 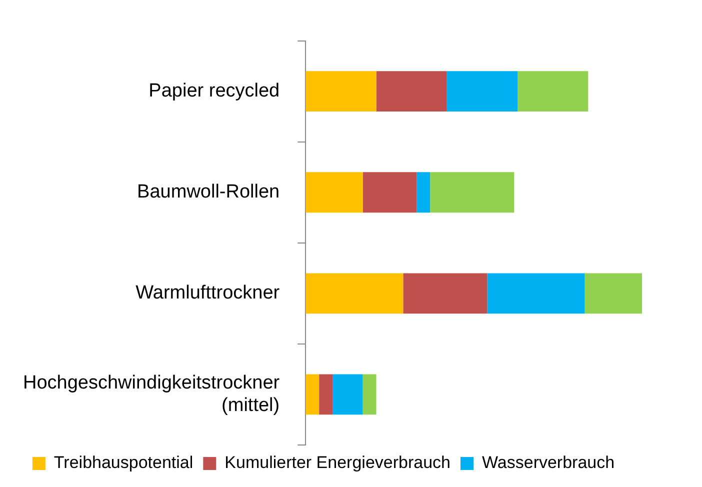 I want to click on y-tick-label: Hochgeschwindigkeitstrockner (mittel), so click(x=151, y=394).